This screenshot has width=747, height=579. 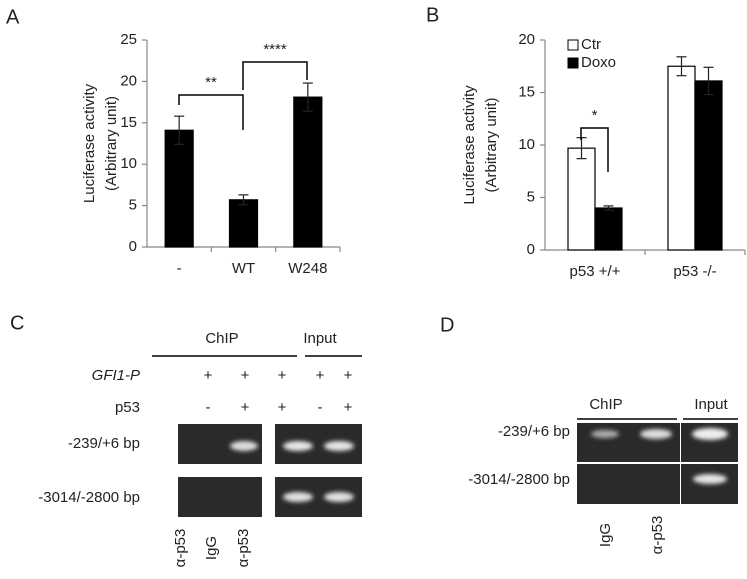 I want to click on legend-label: Doxo, so click(x=598, y=62).